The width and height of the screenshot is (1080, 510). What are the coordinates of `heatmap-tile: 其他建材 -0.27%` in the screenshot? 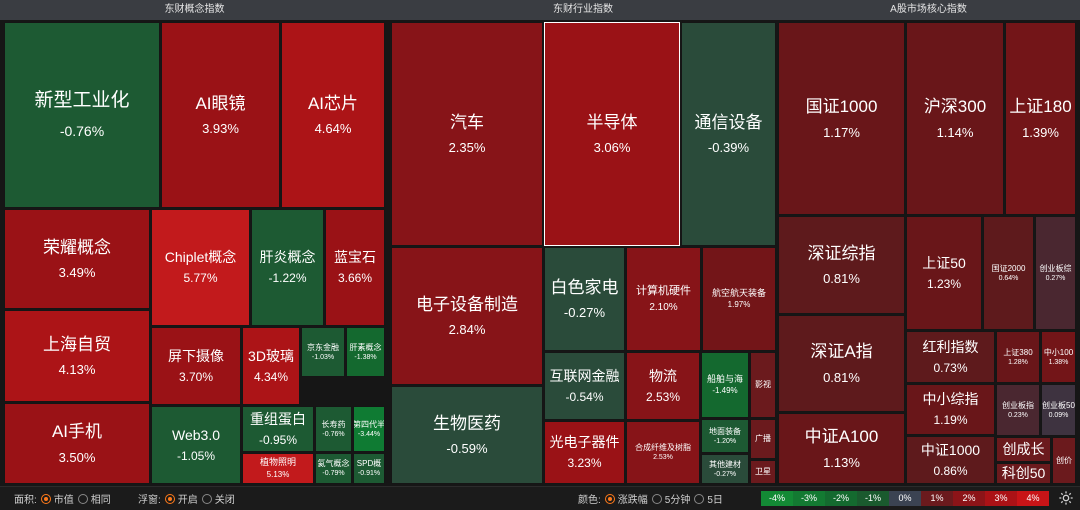 It's located at (725, 469).